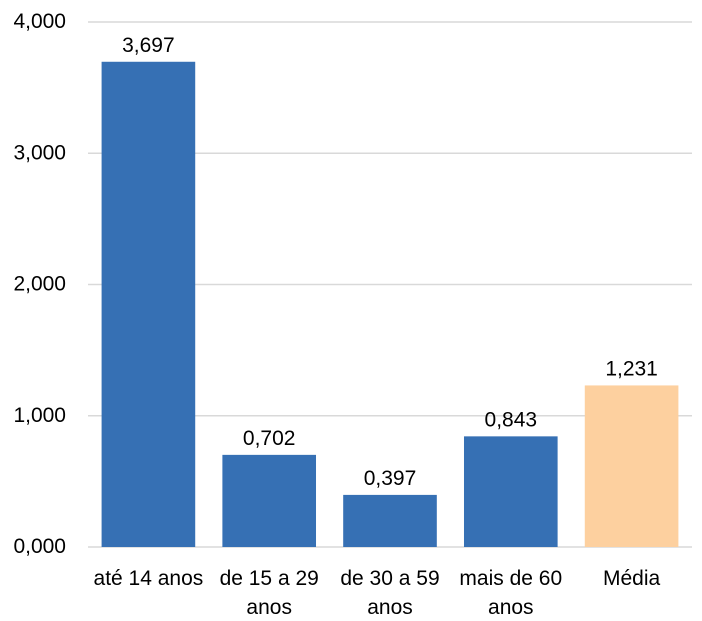  I want to click on bar-value-label: 0,397, so click(390, 478).